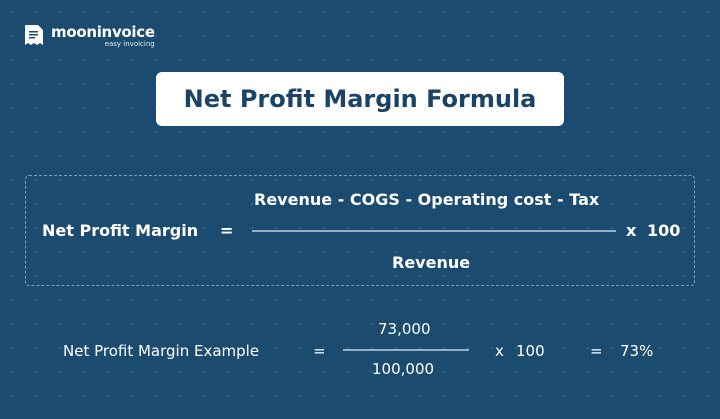 The width and height of the screenshot is (720, 419). What do you see at coordinates (161, 351) in the screenshot?
I see `example-label: Net Profit Margin Example` at bounding box center [161, 351].